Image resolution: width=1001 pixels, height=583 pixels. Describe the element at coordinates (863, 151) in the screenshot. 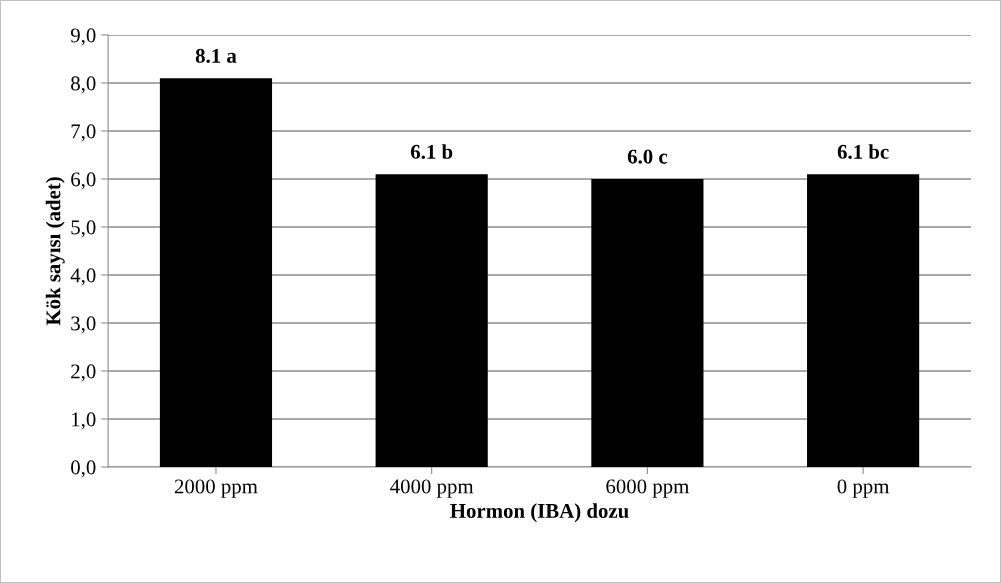

I see `data-label: 6.1 bc` at that location.